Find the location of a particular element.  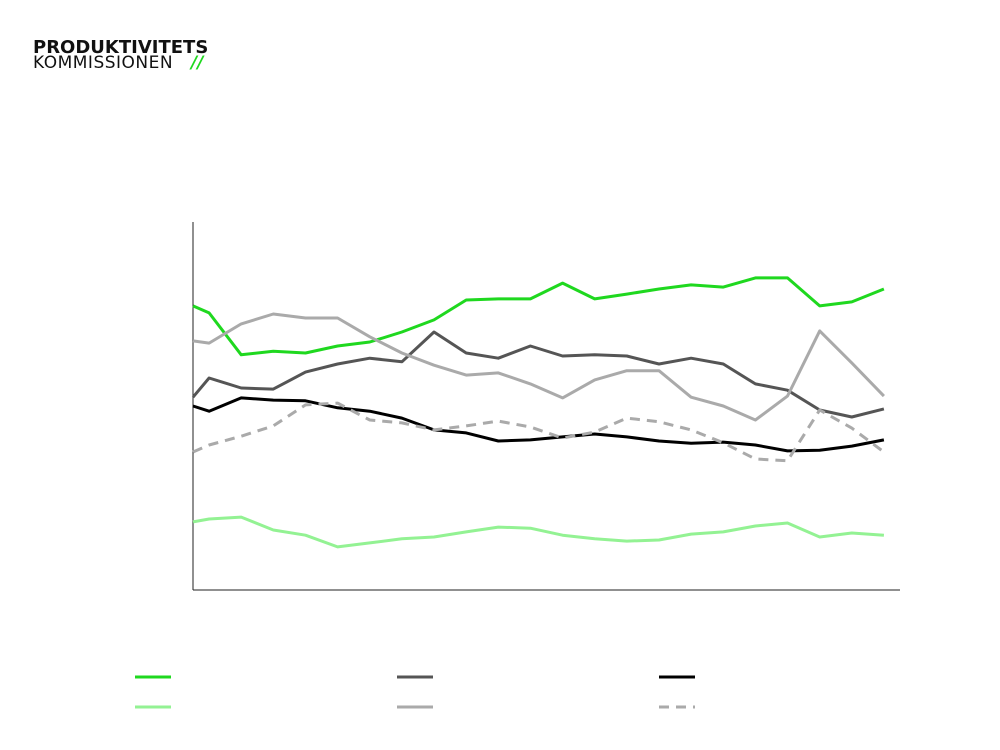

logo-mark: // is located at coordinates (197, 63).